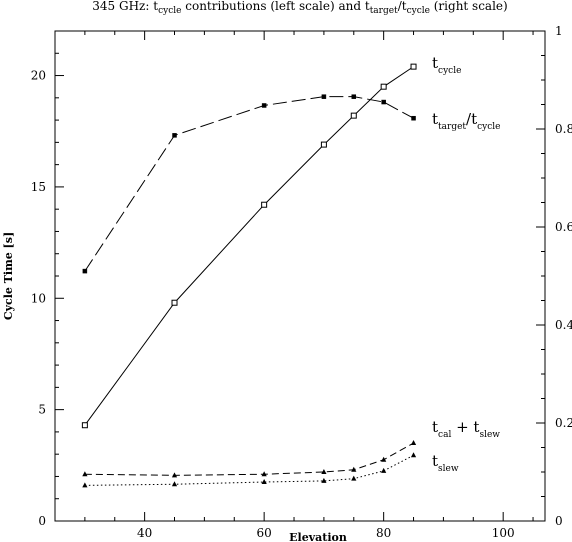 This screenshot has width=572, height=542. What do you see at coordinates (42, 521) in the screenshot?
I see `y-tick-label-left: 0` at bounding box center [42, 521].